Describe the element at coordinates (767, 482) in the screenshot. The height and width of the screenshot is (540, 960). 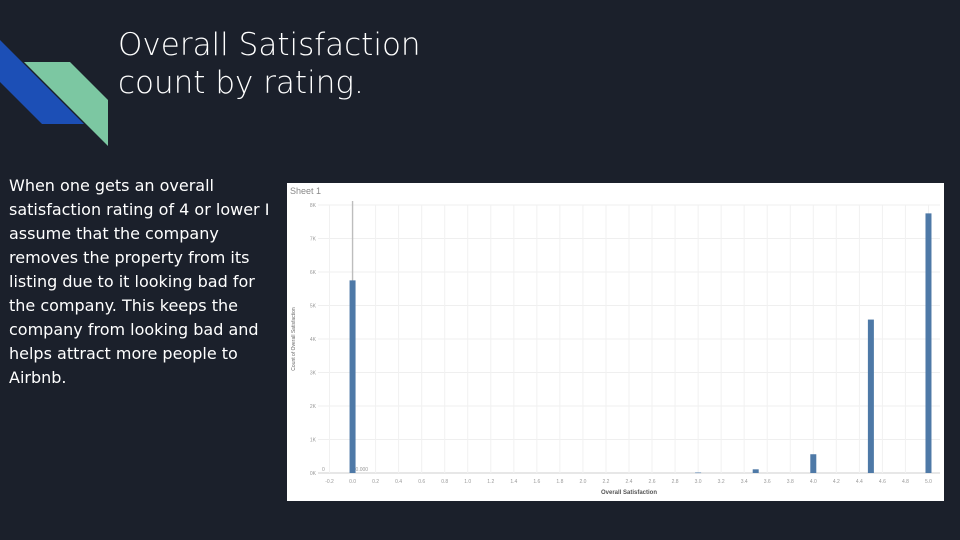
I see `x-tick-label: 3.6` at that location.